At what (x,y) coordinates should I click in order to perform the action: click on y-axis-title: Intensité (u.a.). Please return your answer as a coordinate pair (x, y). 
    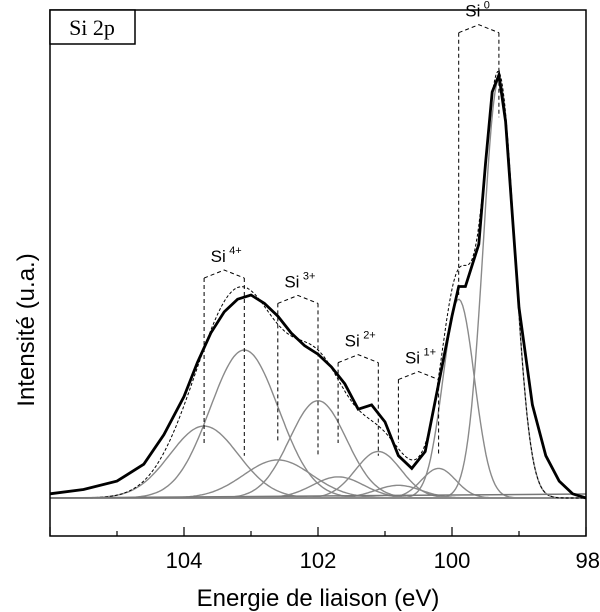
    Looking at the image, I should click on (26, 329).